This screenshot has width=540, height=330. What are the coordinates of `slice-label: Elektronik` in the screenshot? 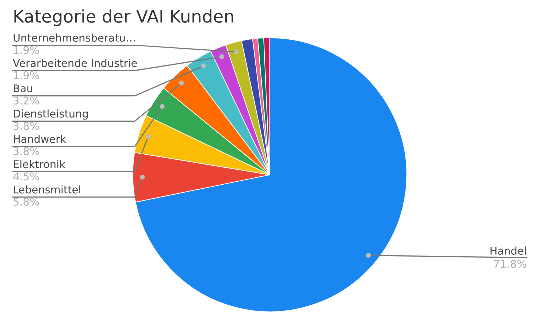 It's located at (40, 164).